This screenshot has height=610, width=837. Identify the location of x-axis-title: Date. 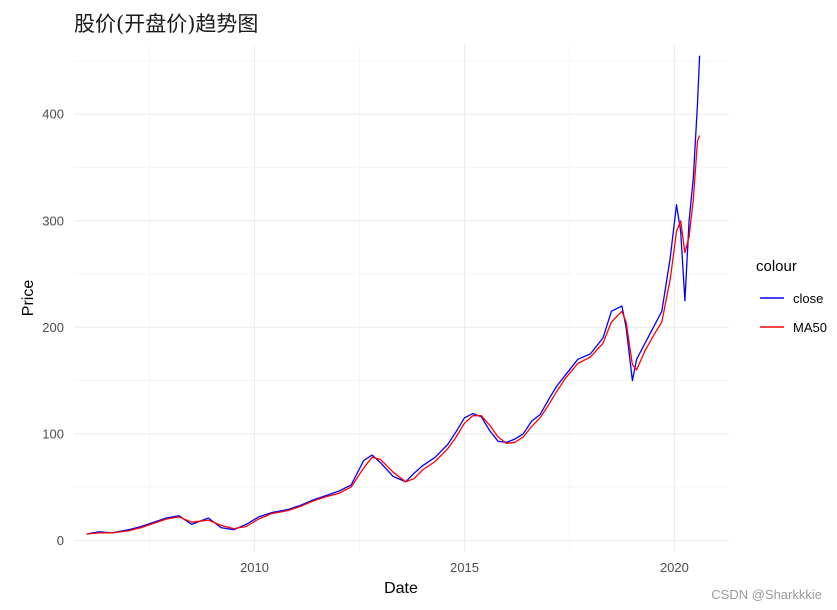
(401, 588).